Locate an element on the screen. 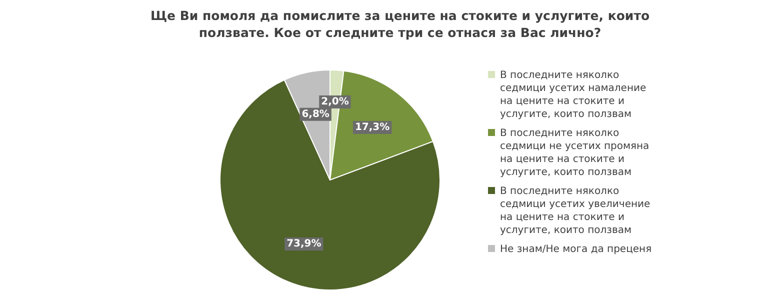 The width and height of the screenshot is (760, 300). legend-label: В последните няколко седмици усетих намаление на цените на стоките и услугите, които ползвам is located at coordinates (573, 95).